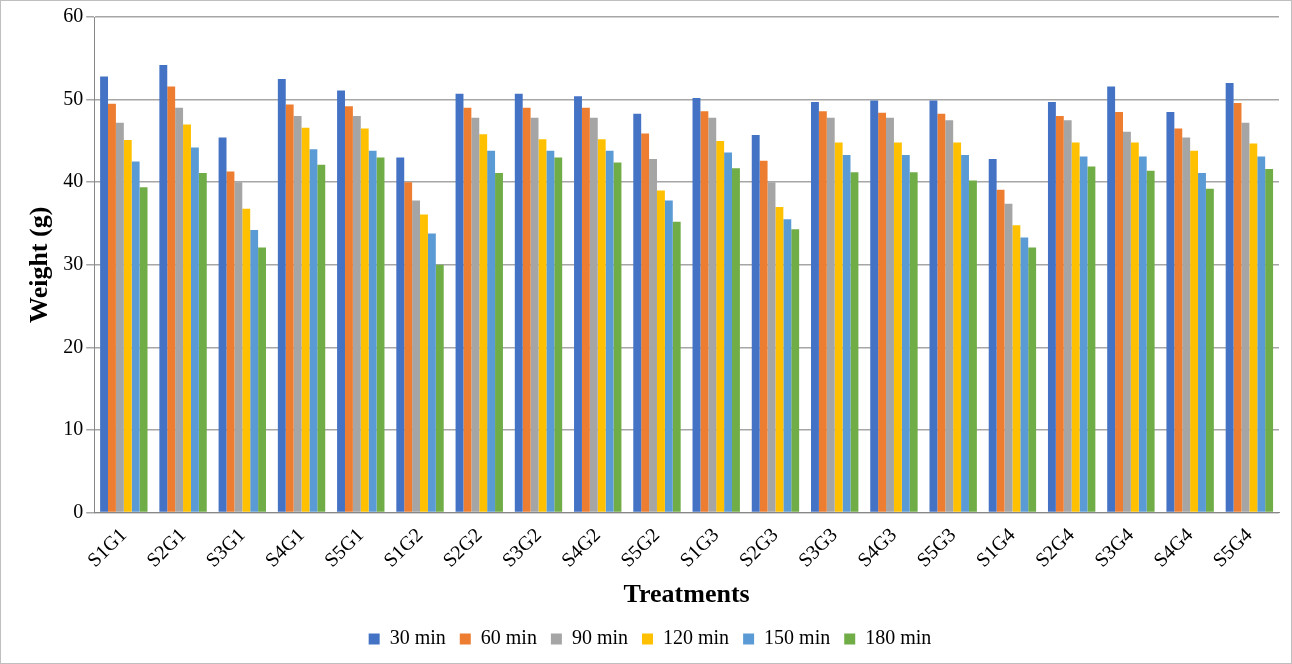  I want to click on legend-label: 30 min, so click(417, 637).